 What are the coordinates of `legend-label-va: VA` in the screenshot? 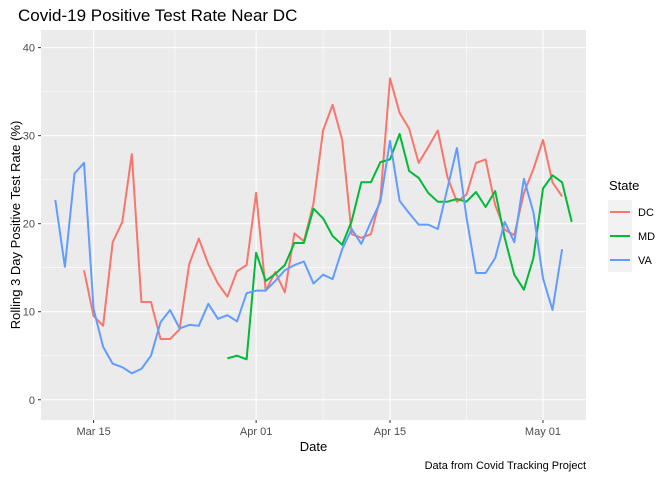 It's located at (645, 261).